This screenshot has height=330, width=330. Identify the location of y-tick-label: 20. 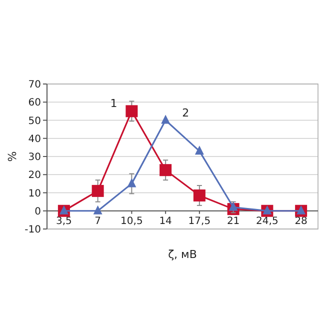
(34, 176).